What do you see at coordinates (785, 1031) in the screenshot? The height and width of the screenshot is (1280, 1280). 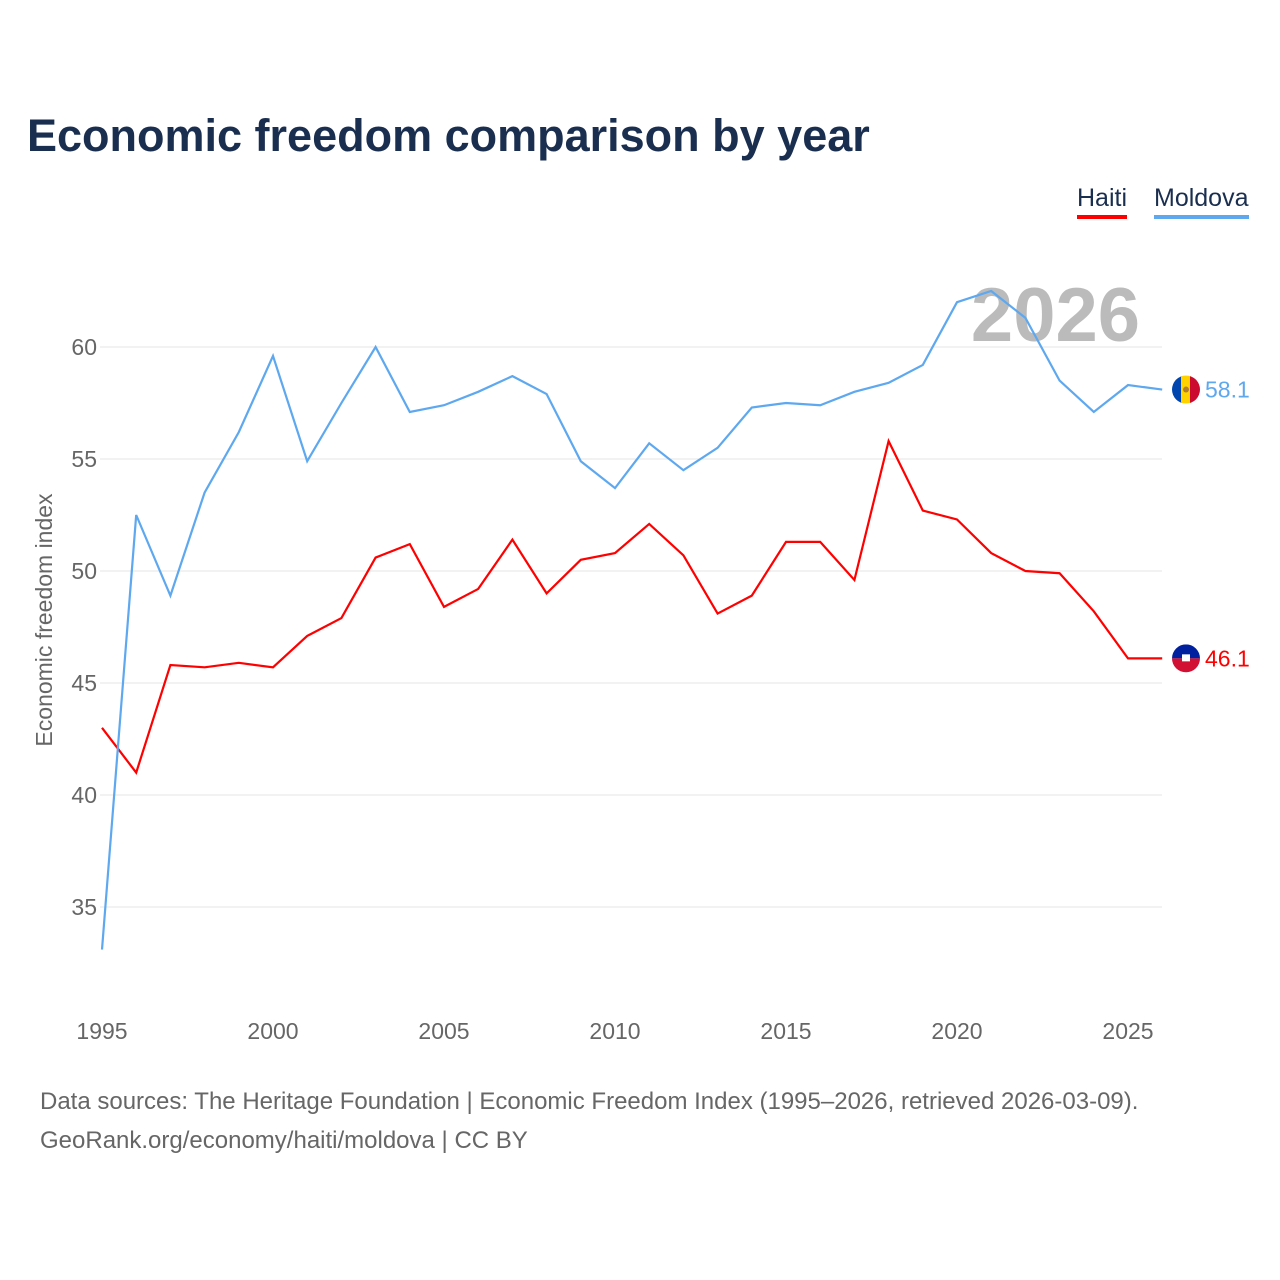 I see `x-tick-label: 2015` at bounding box center [785, 1031].